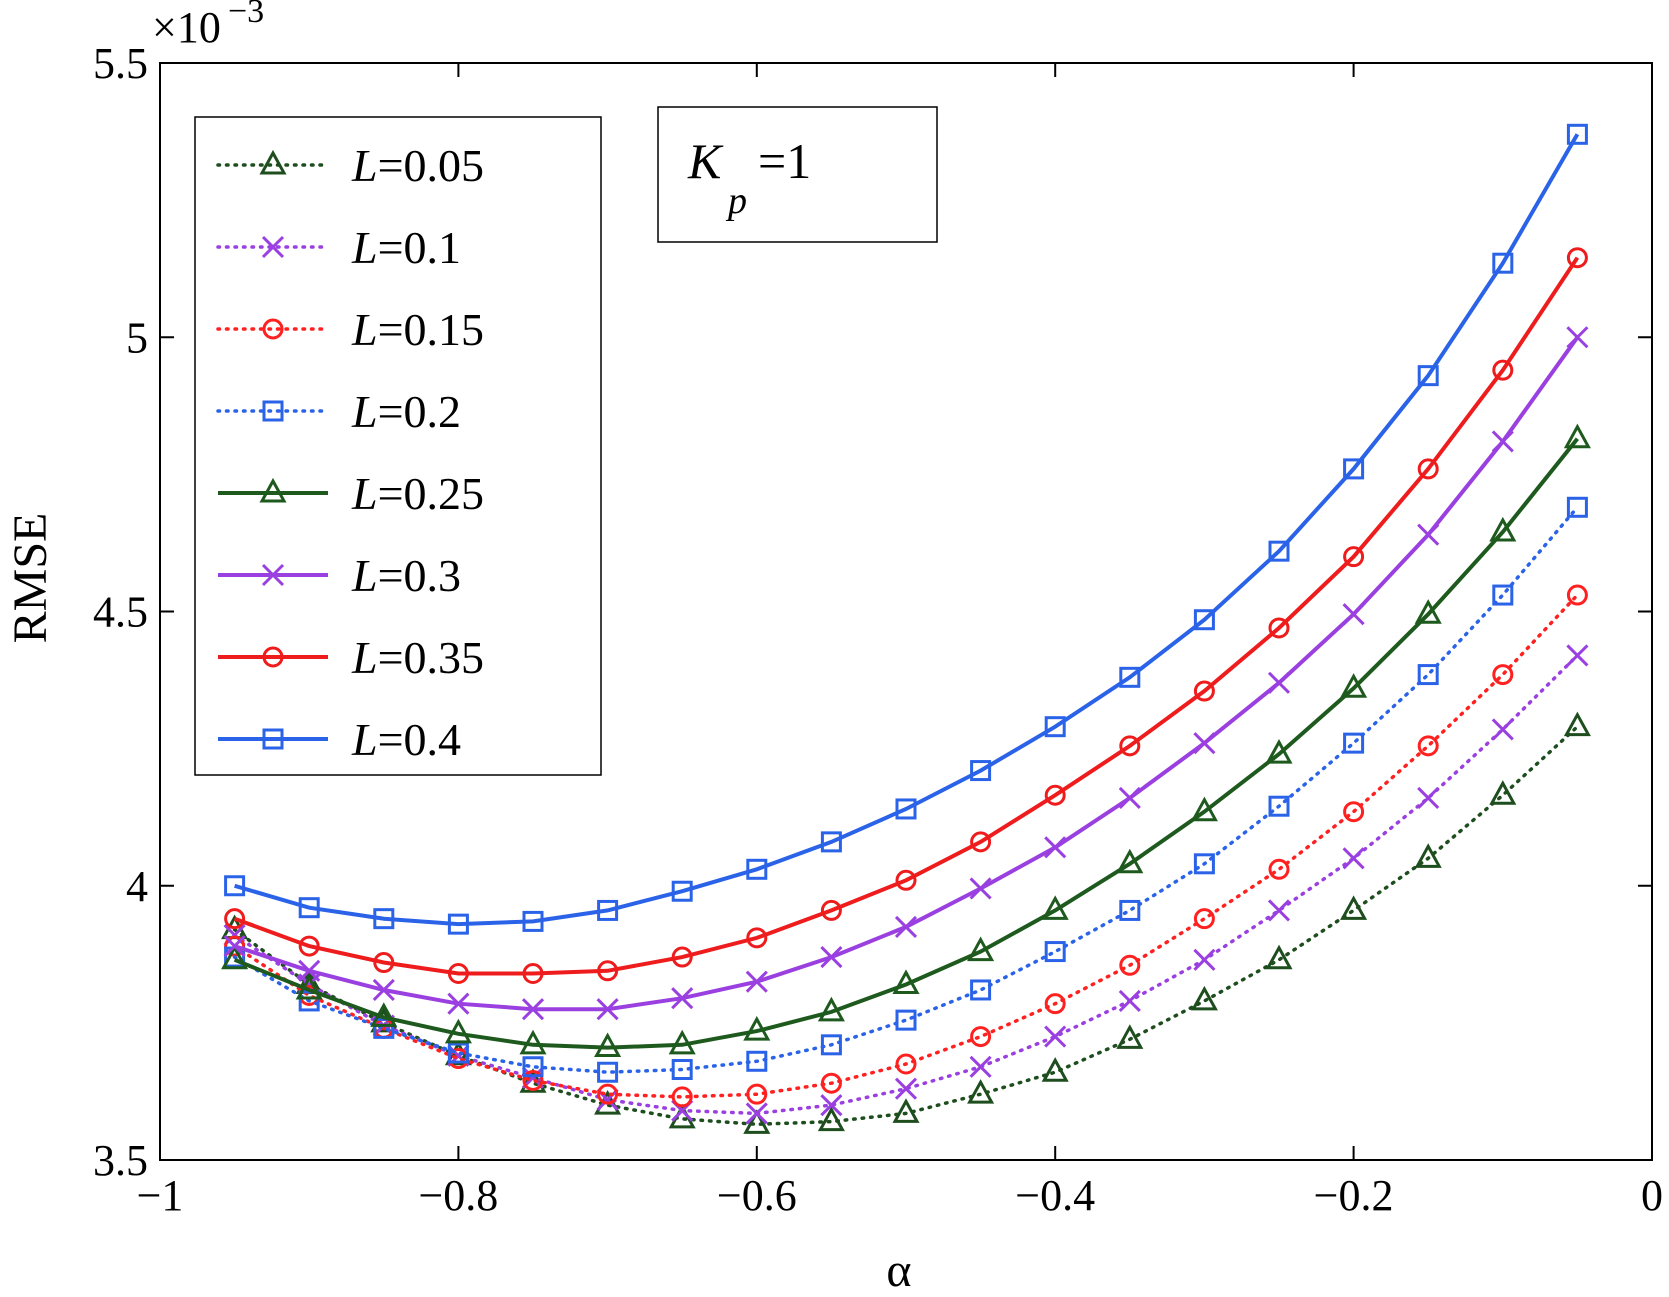 Image resolution: width=1669 pixels, height=1297 pixels. I want to click on y-tick-label: 4.5, so click(120, 612).